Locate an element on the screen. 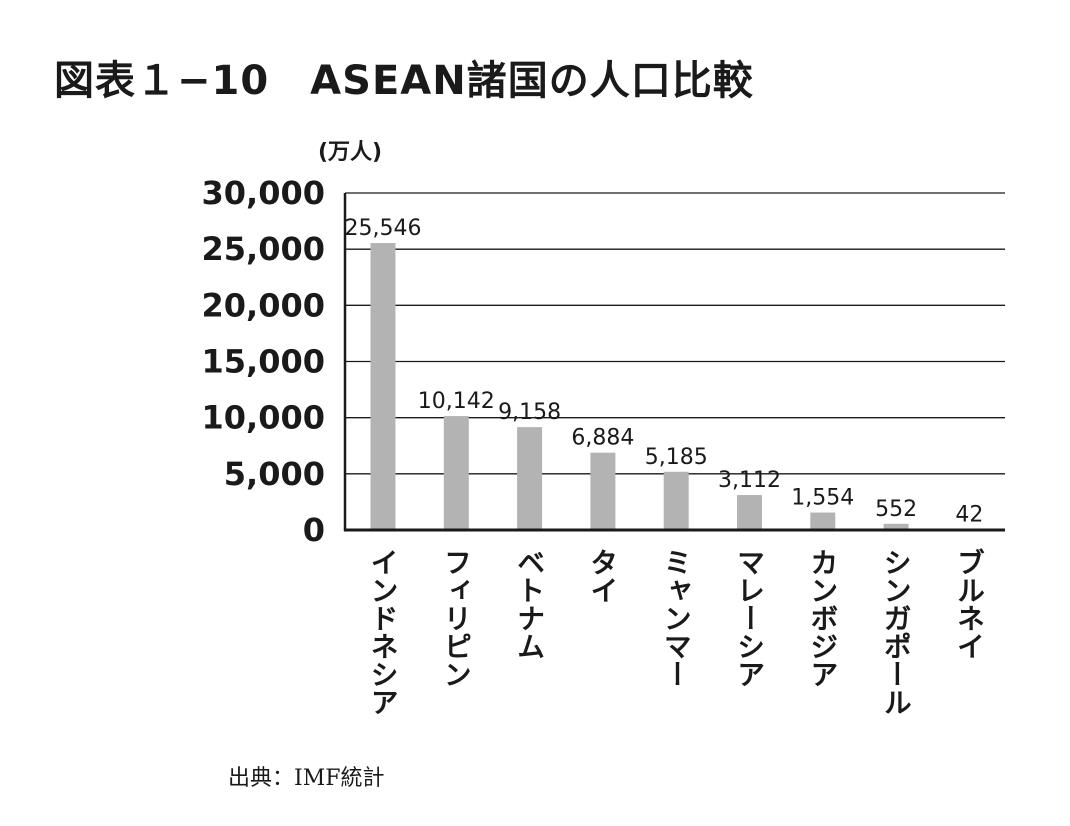 The height and width of the screenshot is (826, 1070). bar-value-label: 42 is located at coordinates (969, 515).